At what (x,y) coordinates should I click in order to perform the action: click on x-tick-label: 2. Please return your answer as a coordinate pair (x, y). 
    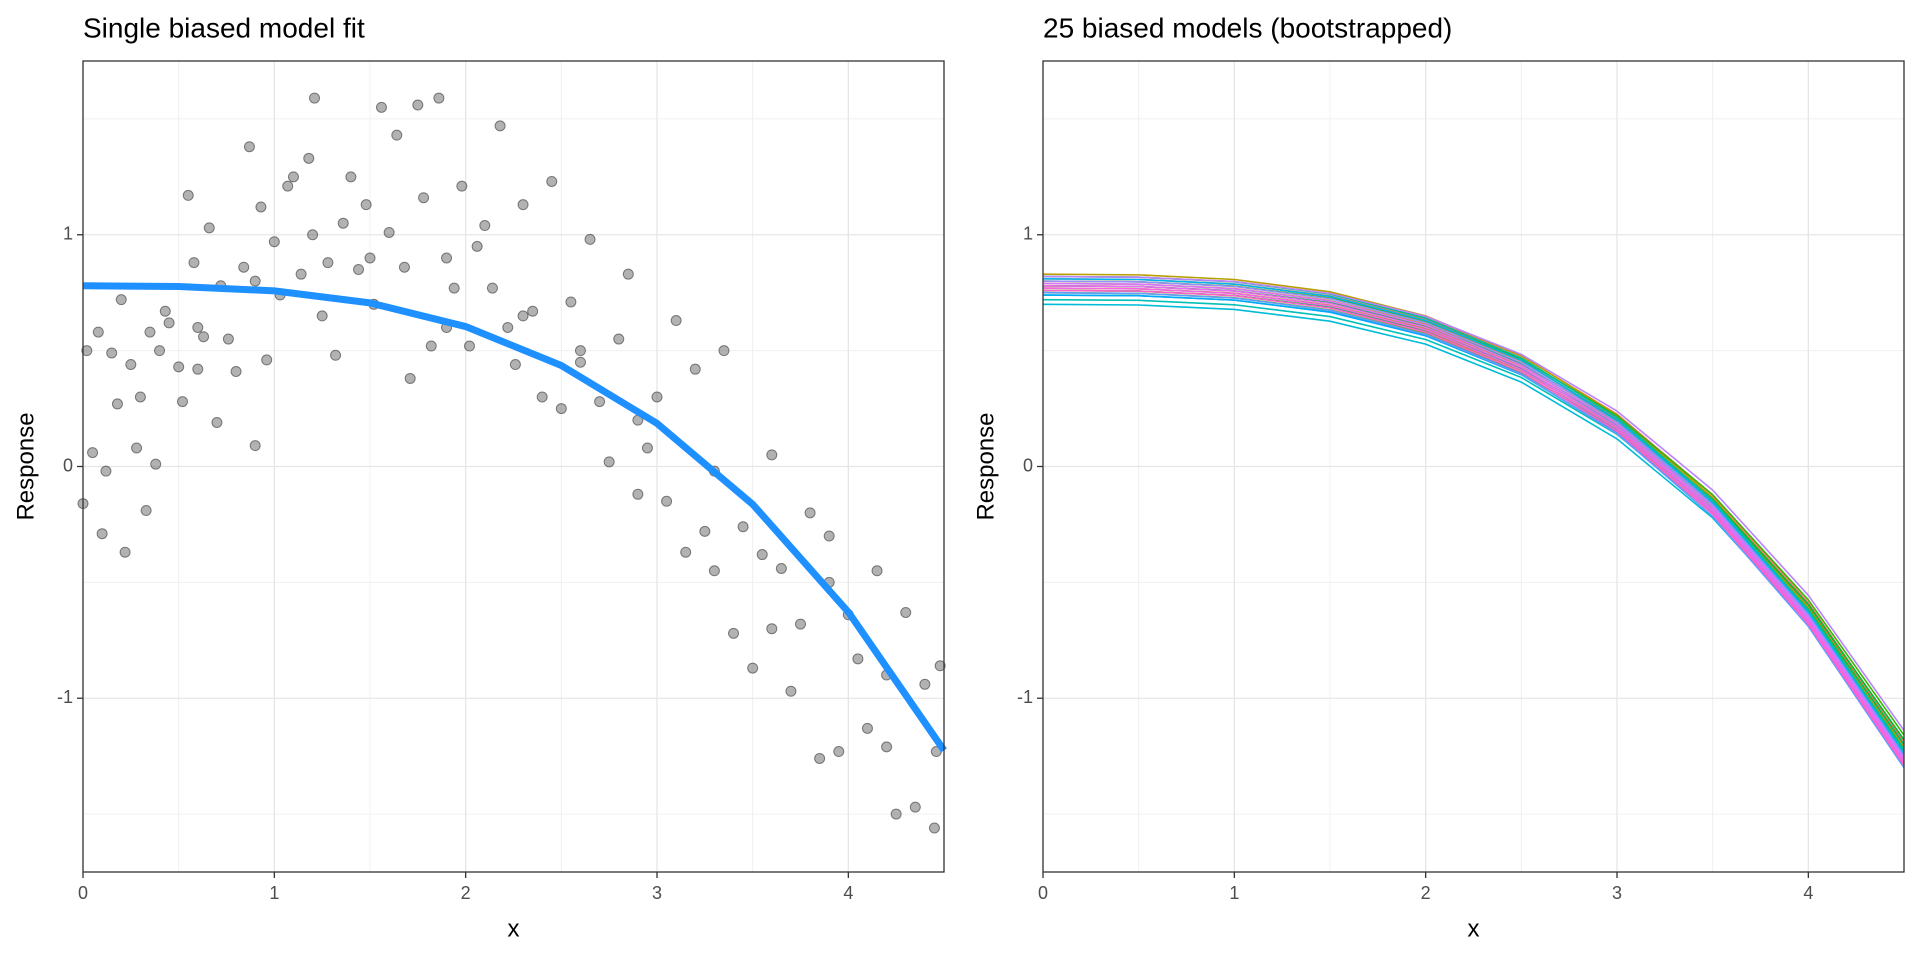
    Looking at the image, I should click on (1426, 893).